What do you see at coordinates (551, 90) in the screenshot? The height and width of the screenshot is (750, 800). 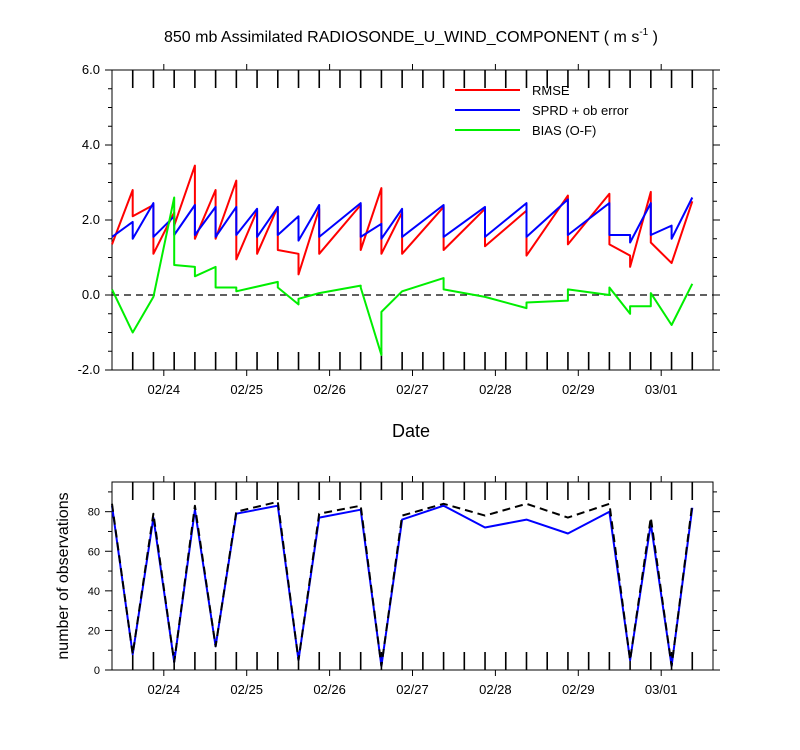 I see `legend-label: RMSE` at bounding box center [551, 90].